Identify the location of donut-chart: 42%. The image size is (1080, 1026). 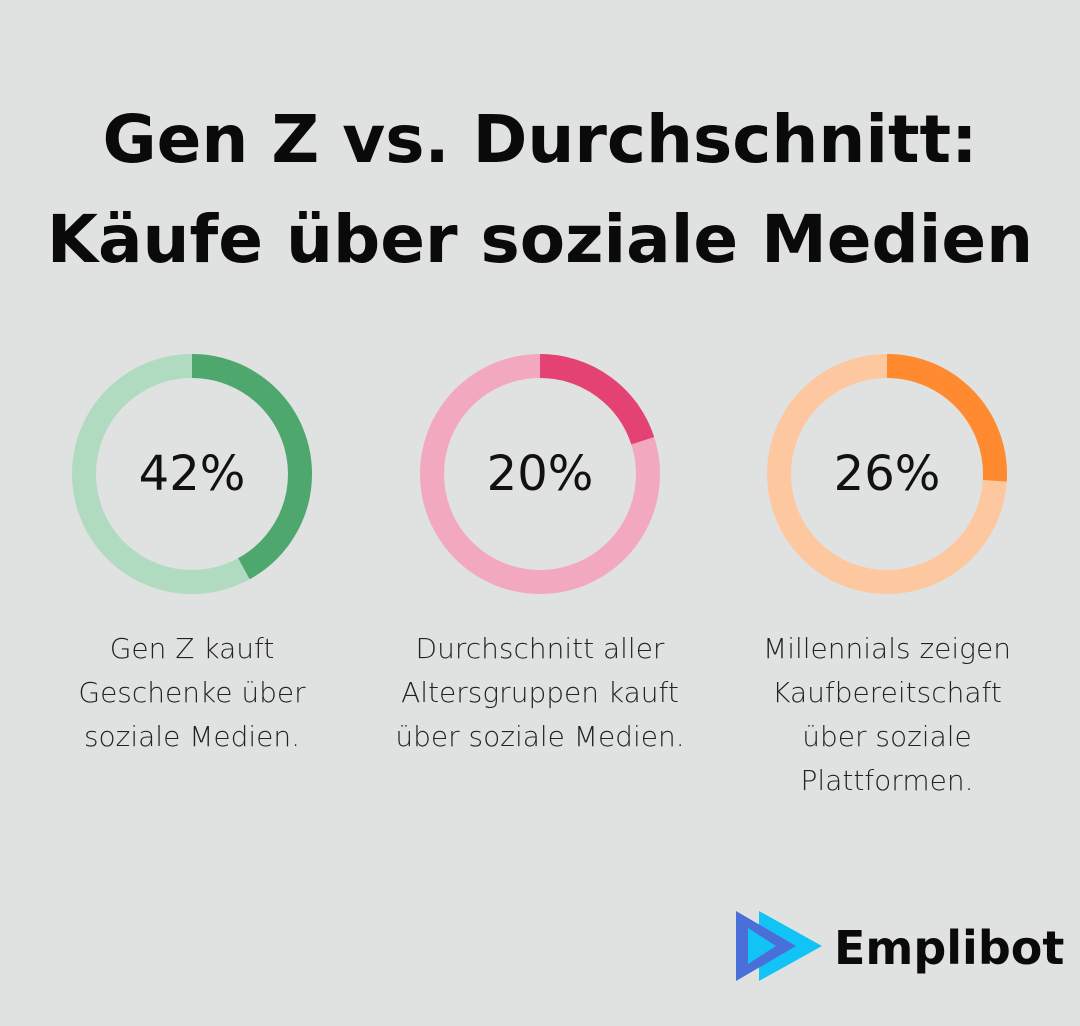
(192, 474).